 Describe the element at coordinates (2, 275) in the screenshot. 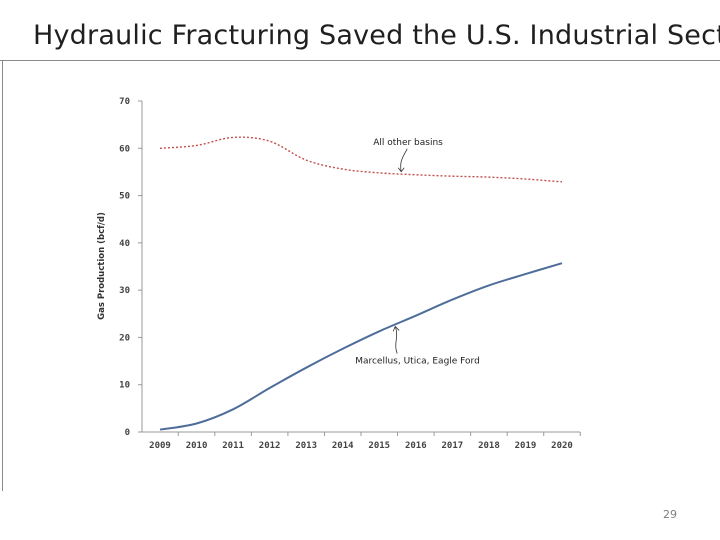

I see `left-border-line` at that location.